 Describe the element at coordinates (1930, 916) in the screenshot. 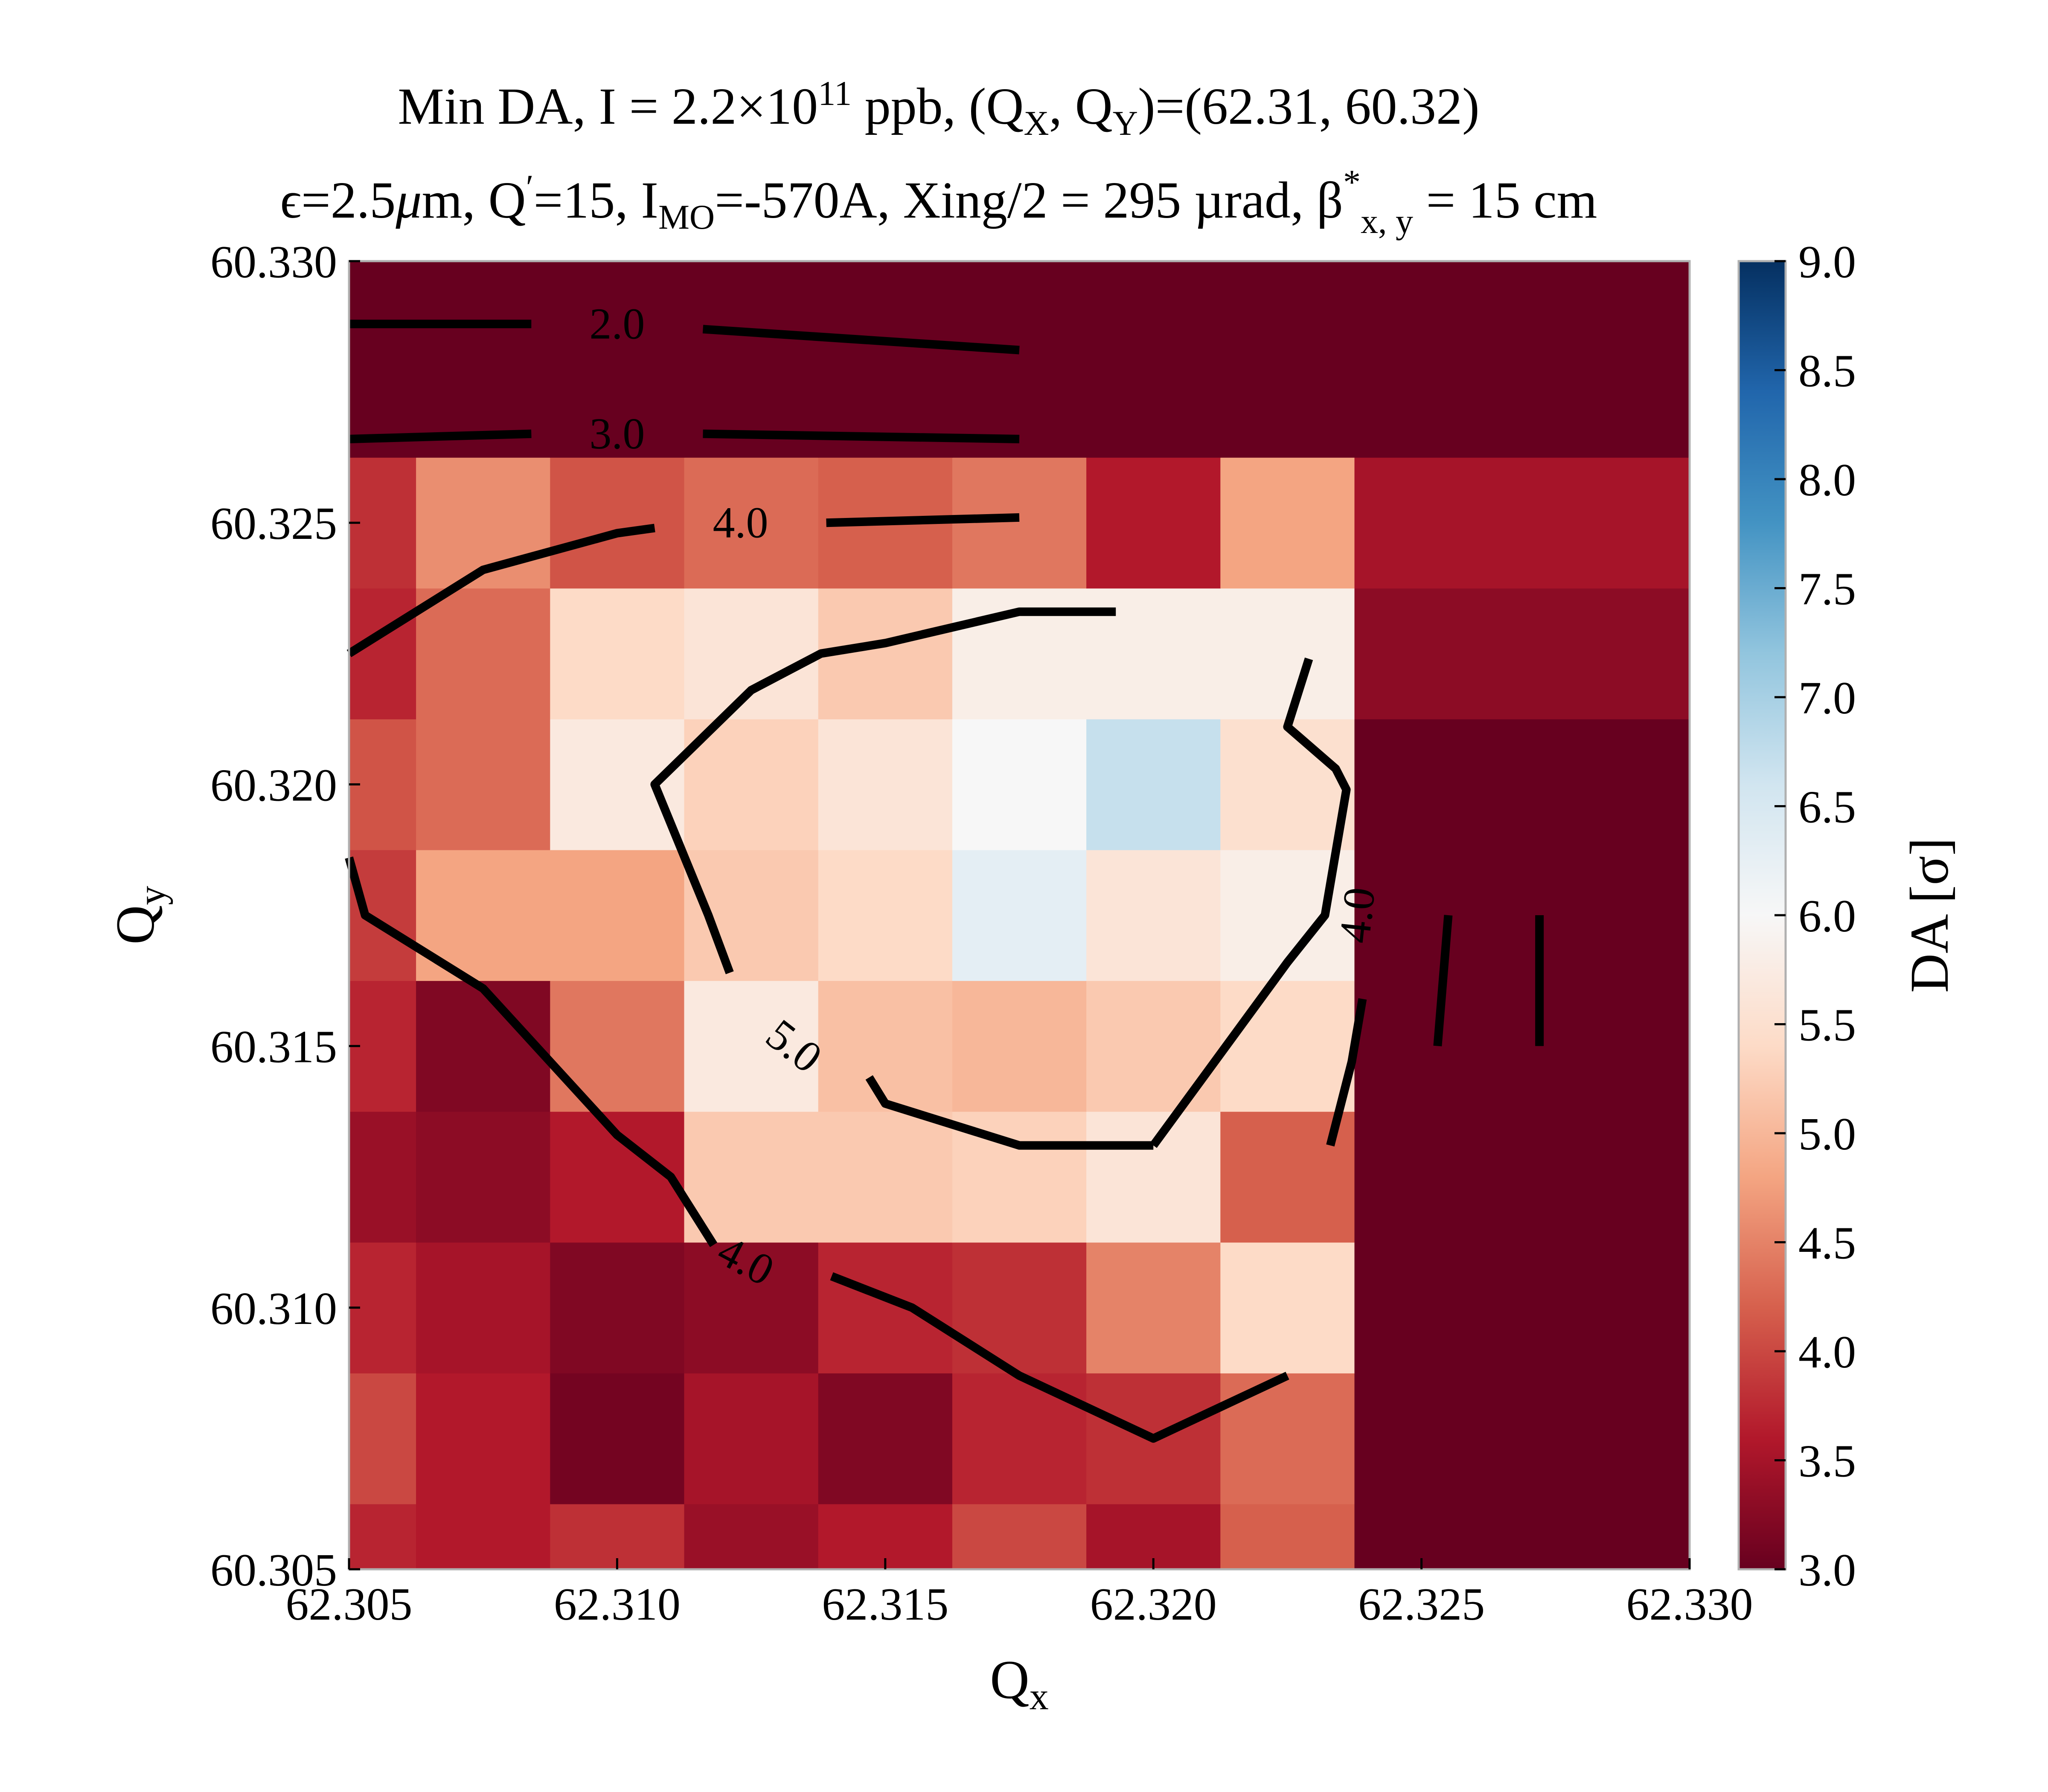

I see `colorbar-label: DA [σ]` at that location.